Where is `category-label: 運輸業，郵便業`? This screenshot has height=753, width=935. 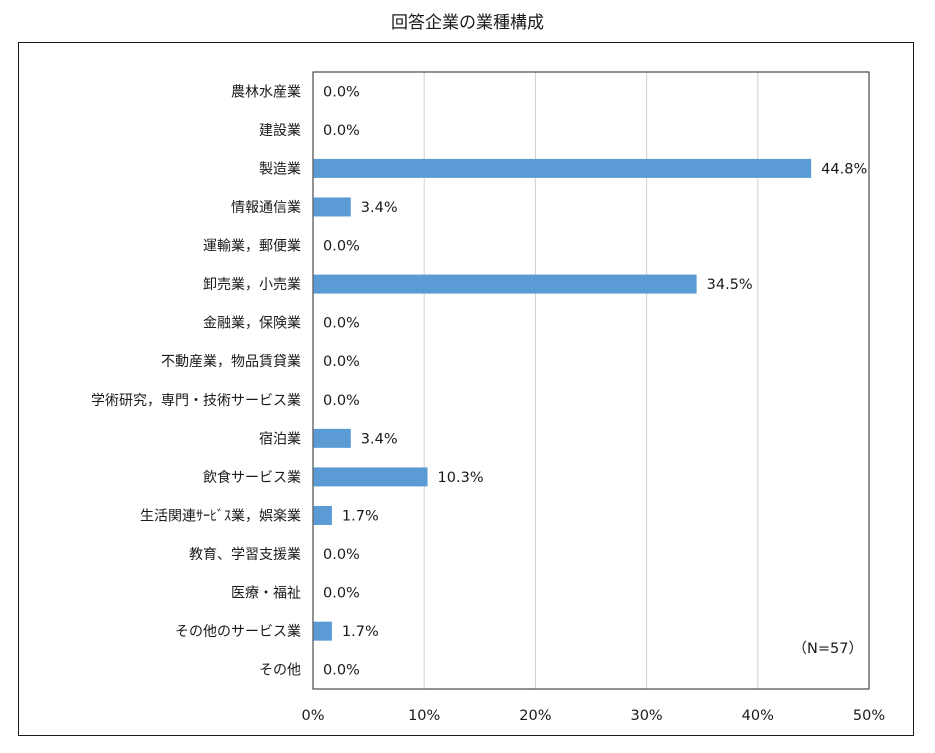
category-label: 運輸業，郵便業 is located at coordinates (252, 247).